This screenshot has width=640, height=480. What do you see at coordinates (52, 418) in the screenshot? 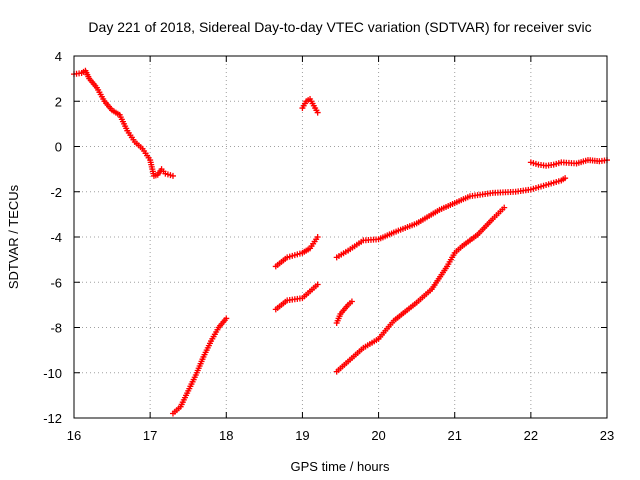
I see `y-tick-label: -12` at bounding box center [52, 418].